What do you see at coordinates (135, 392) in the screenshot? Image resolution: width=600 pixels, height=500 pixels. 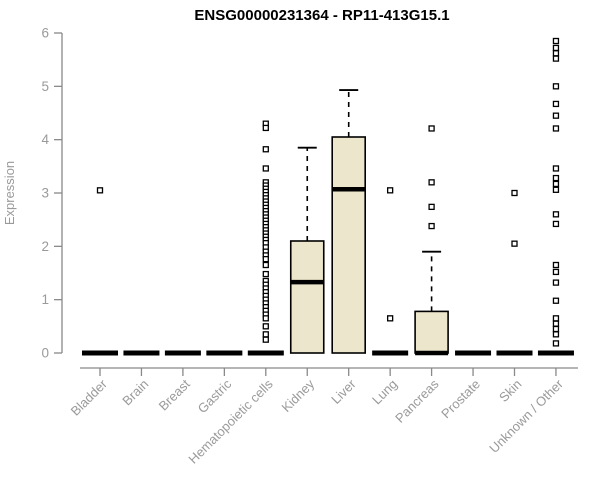 I see `x-tick-label: Brain` at bounding box center [135, 392].